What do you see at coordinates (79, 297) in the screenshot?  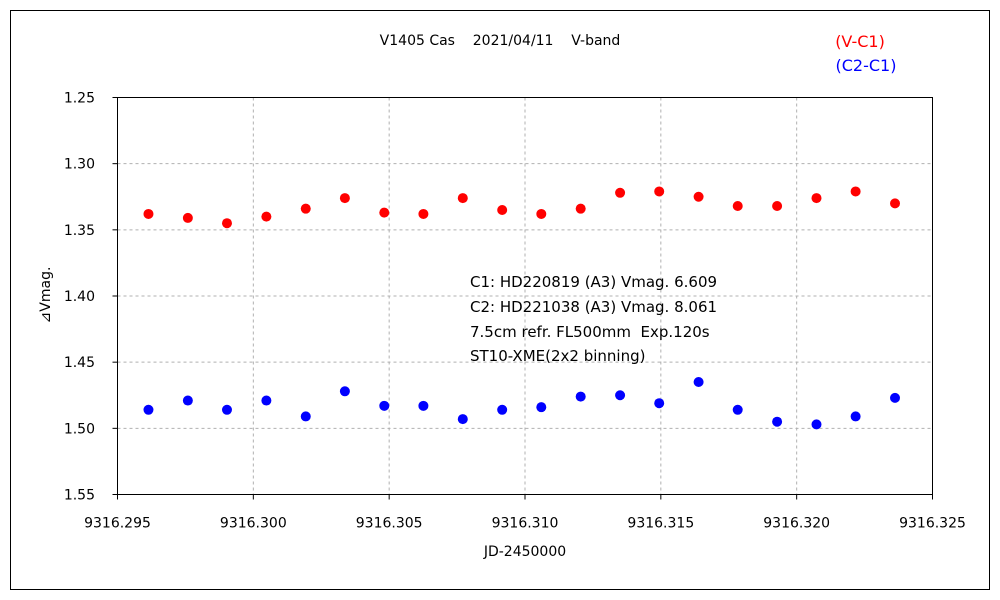 I see `y-tick-label: 1.40` at bounding box center [79, 297].